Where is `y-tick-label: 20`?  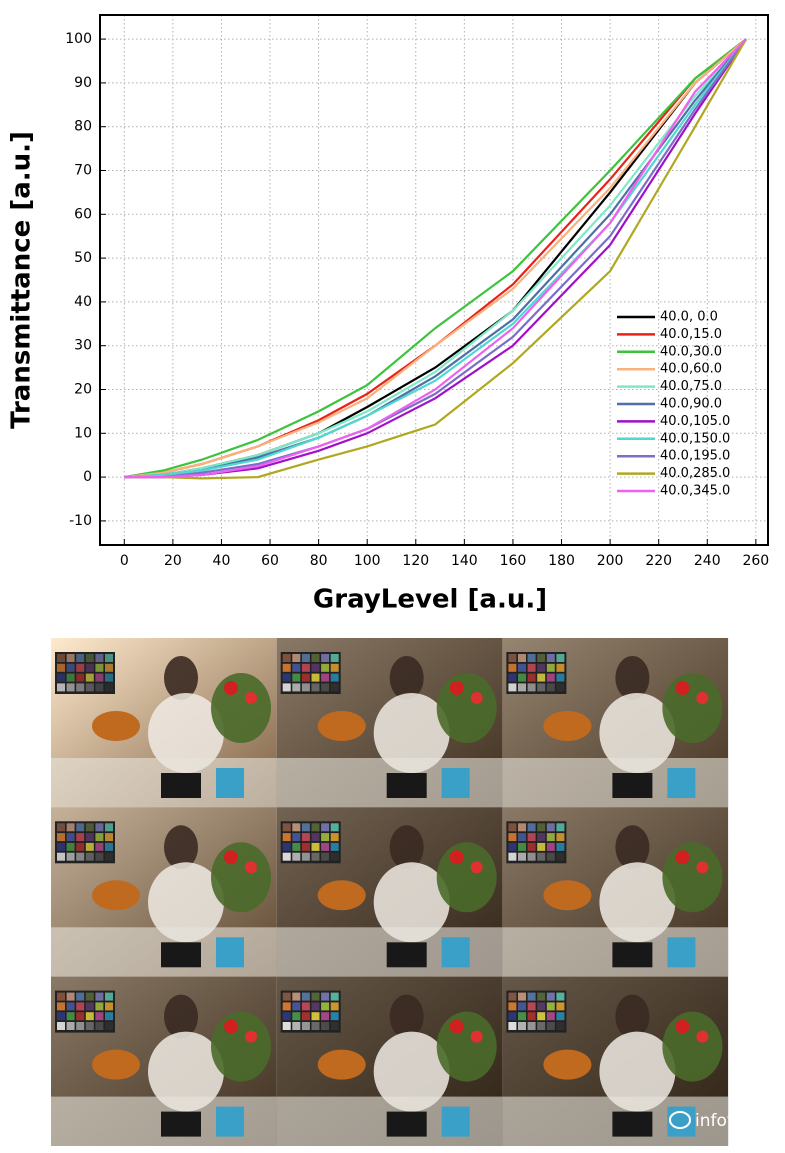
y-tick-label: 20 is located at coordinates (83, 390).